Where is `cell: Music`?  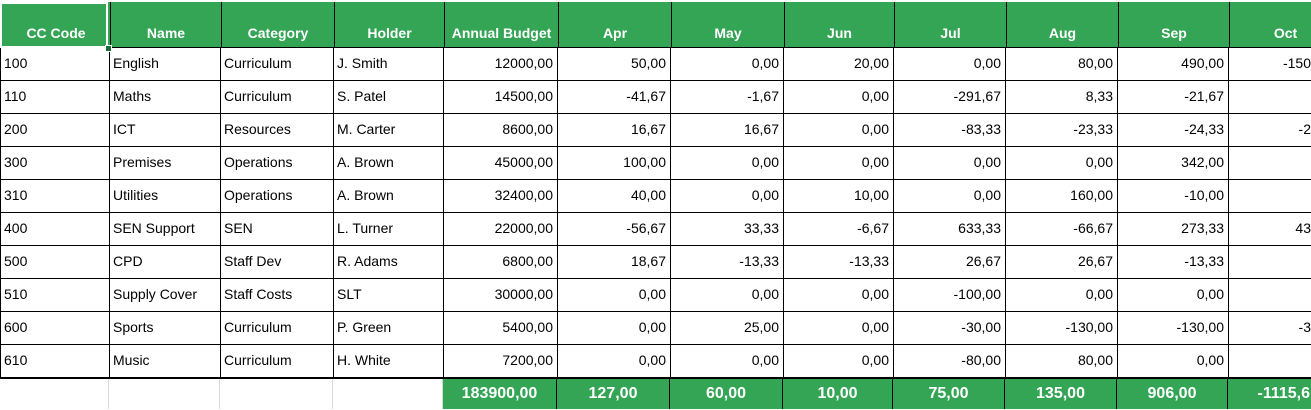 cell: Music is located at coordinates (165, 361).